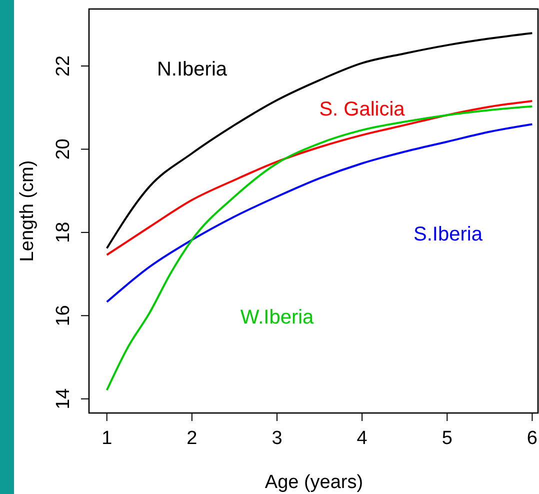 This screenshot has width=539, height=494. I want to click on x-tick-label: 2, so click(192, 438).